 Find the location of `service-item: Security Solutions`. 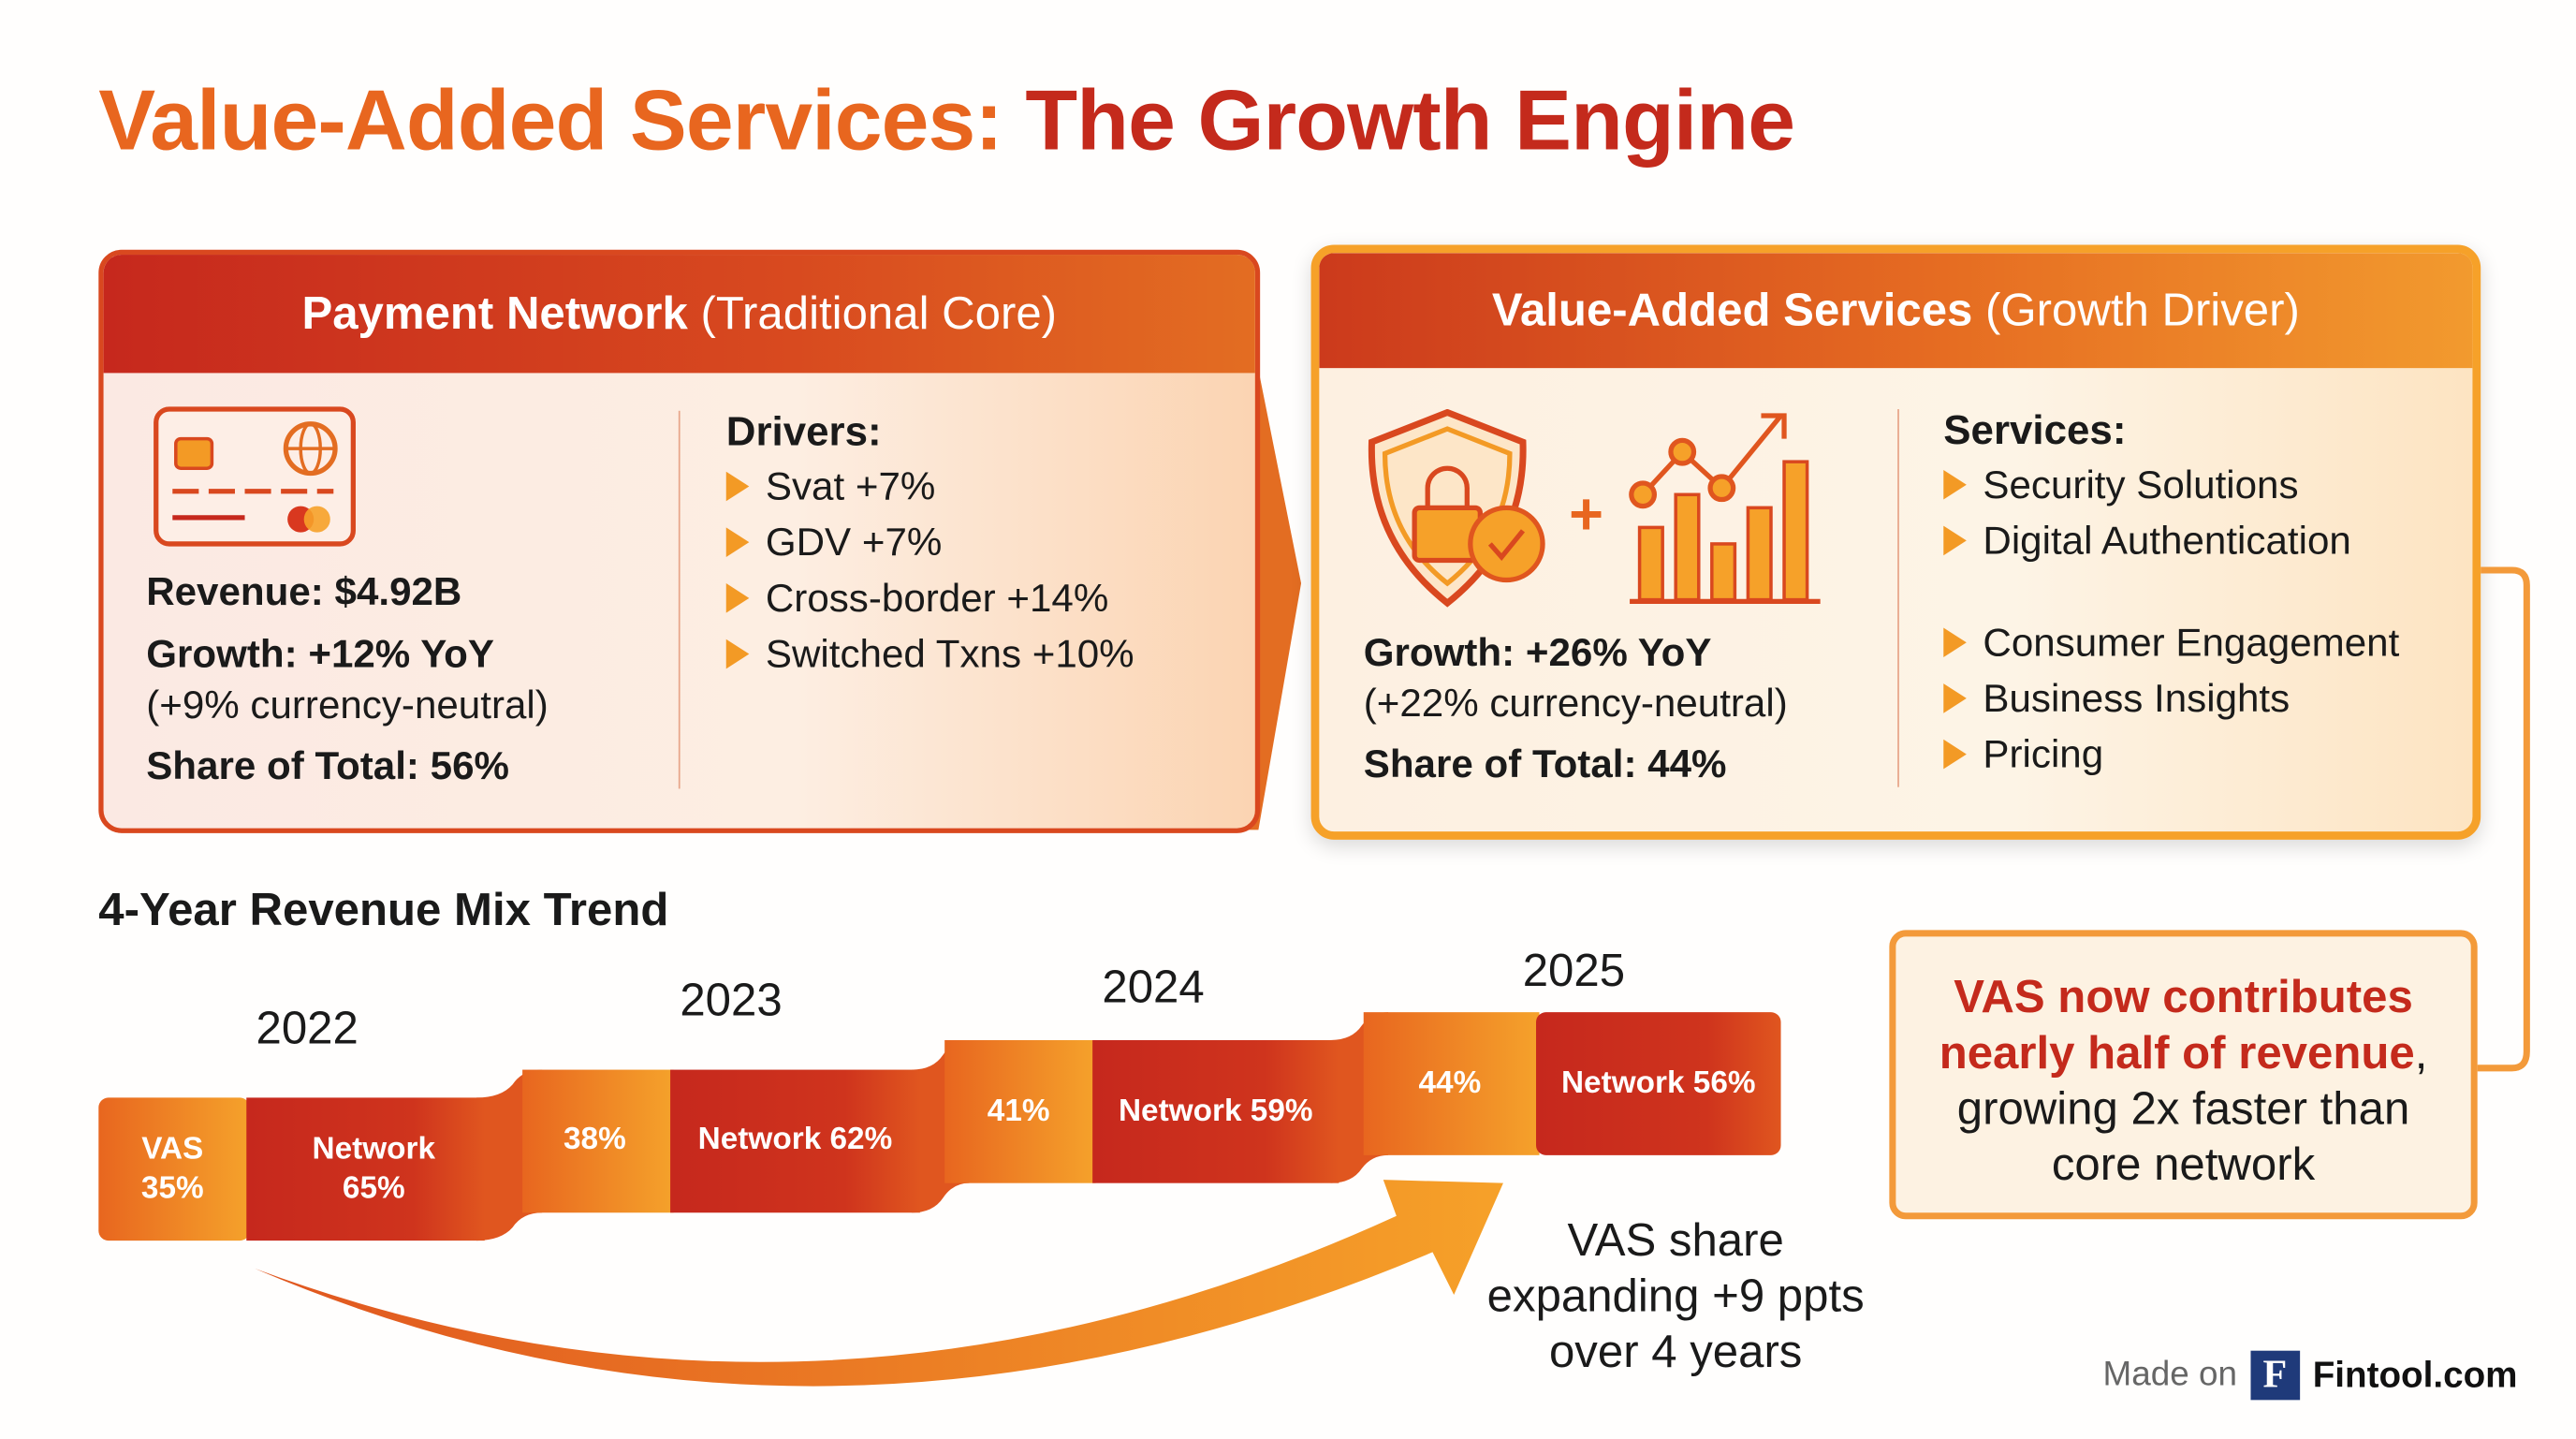

service-item: Security Solutions is located at coordinates (2121, 486).